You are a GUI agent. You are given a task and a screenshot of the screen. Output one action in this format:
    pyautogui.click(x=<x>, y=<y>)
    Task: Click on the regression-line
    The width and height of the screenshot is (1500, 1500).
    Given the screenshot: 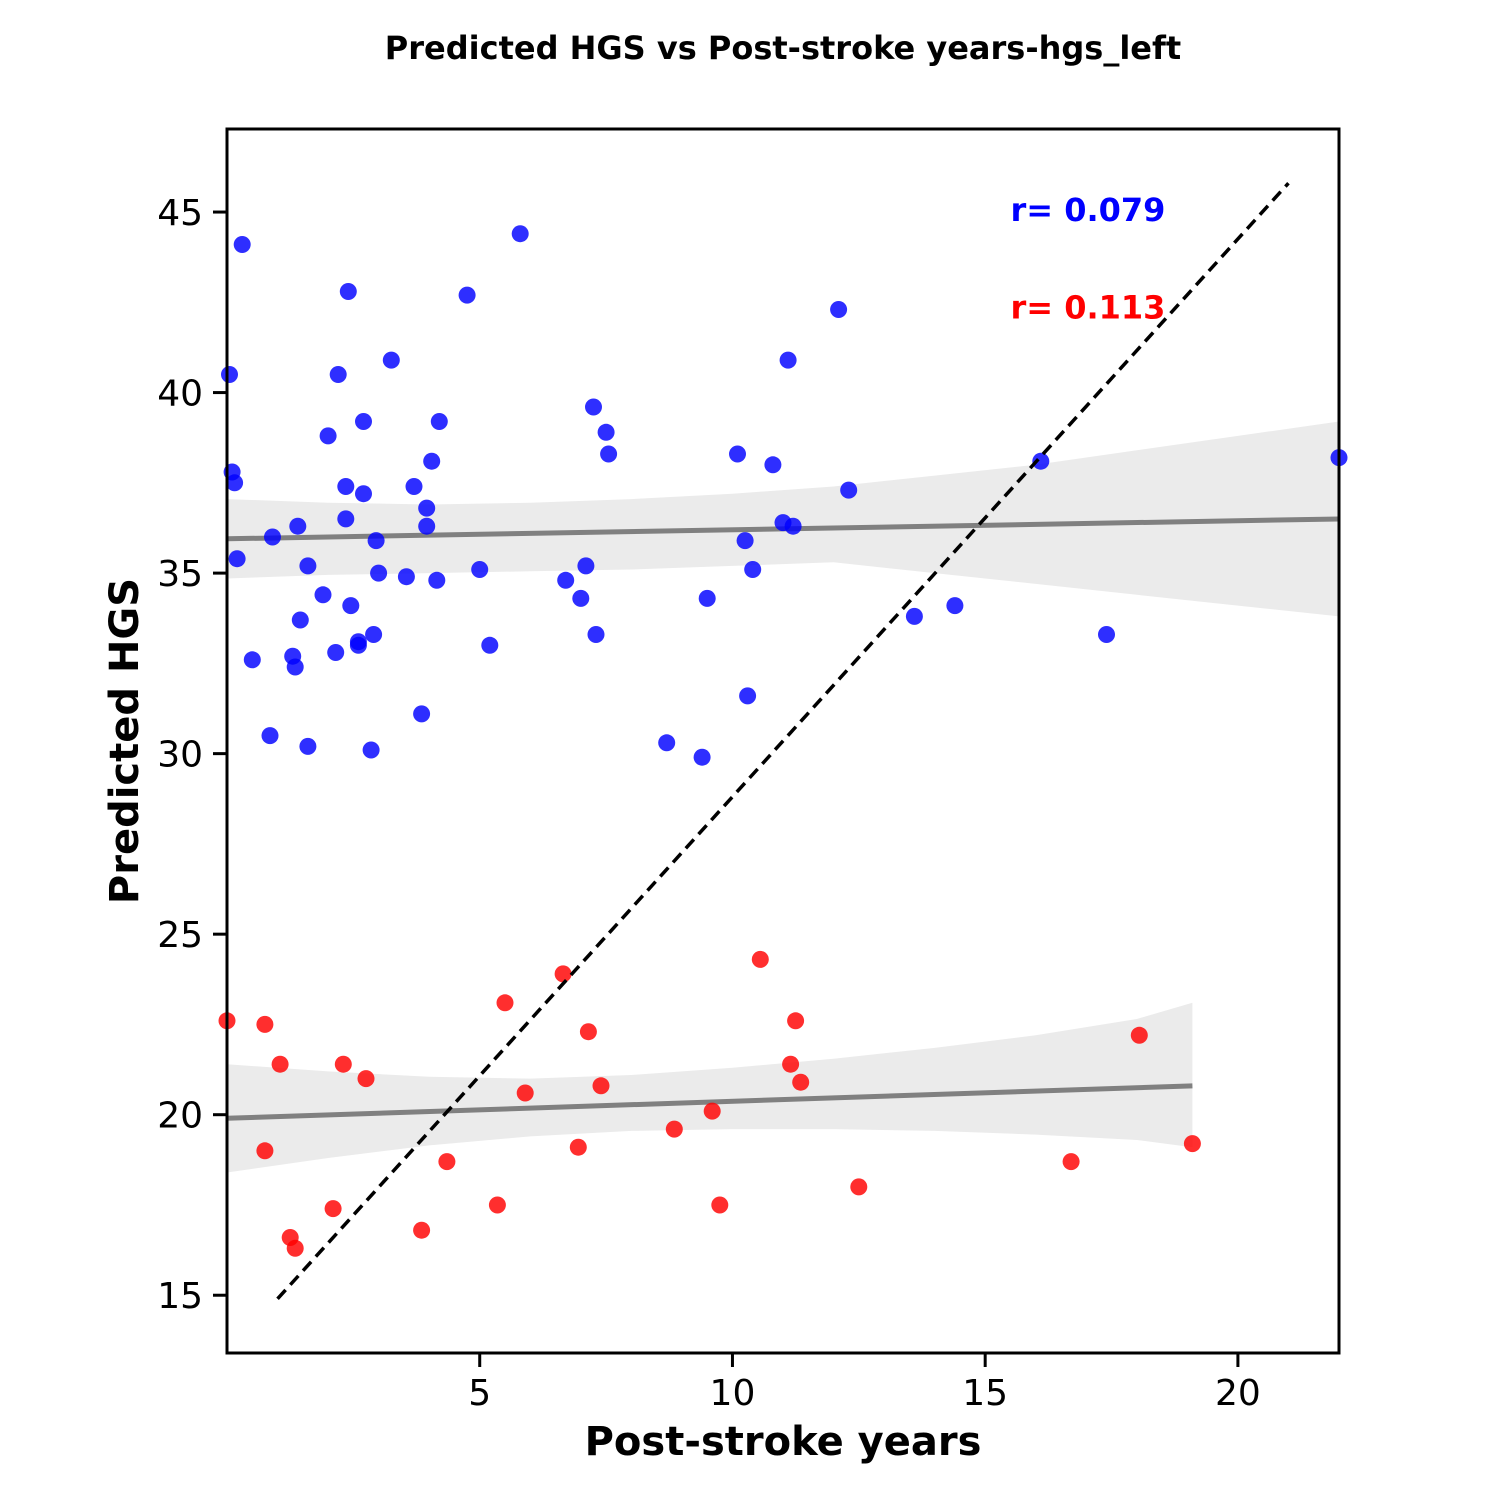 What is the action you would take?
    pyautogui.click(x=709, y=1102)
    